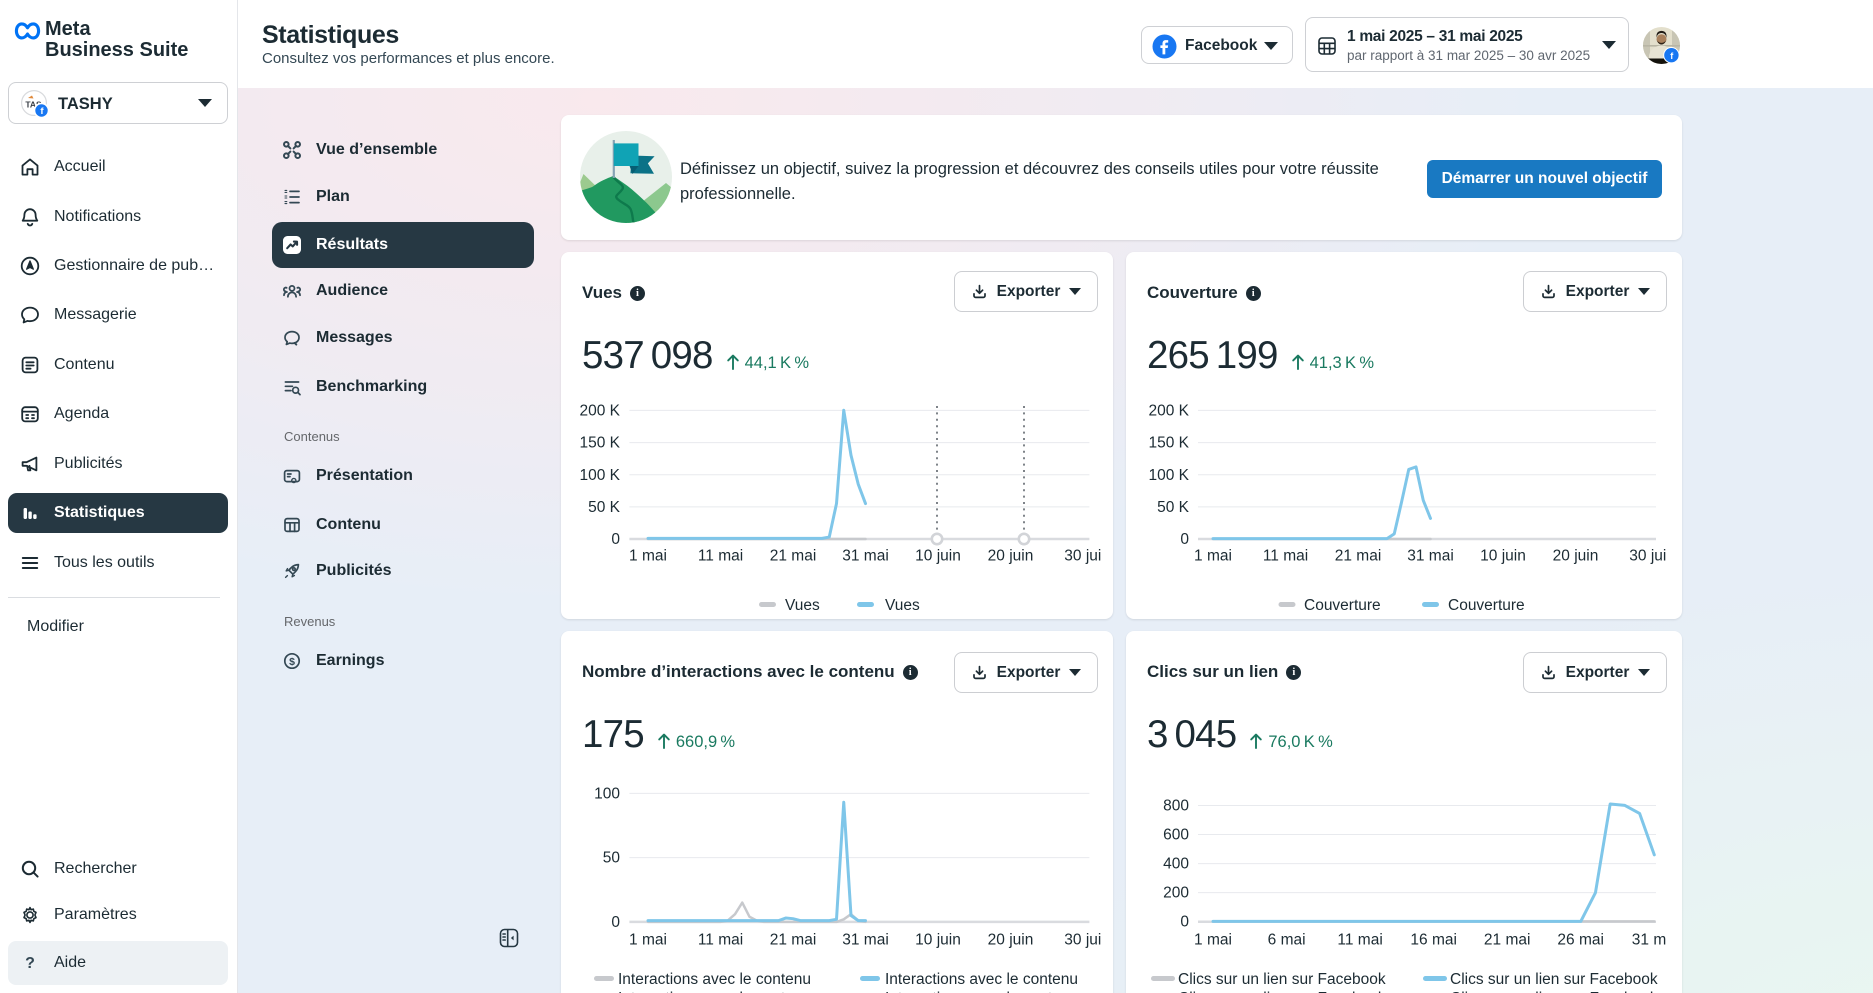  What do you see at coordinates (1176, 806) in the screenshot?
I see `svg-text: 800` at bounding box center [1176, 806].